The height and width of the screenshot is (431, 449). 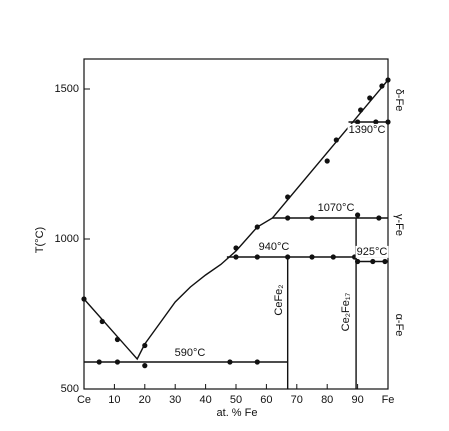 I want to click on x-tick-label: 90, so click(x=357, y=400).